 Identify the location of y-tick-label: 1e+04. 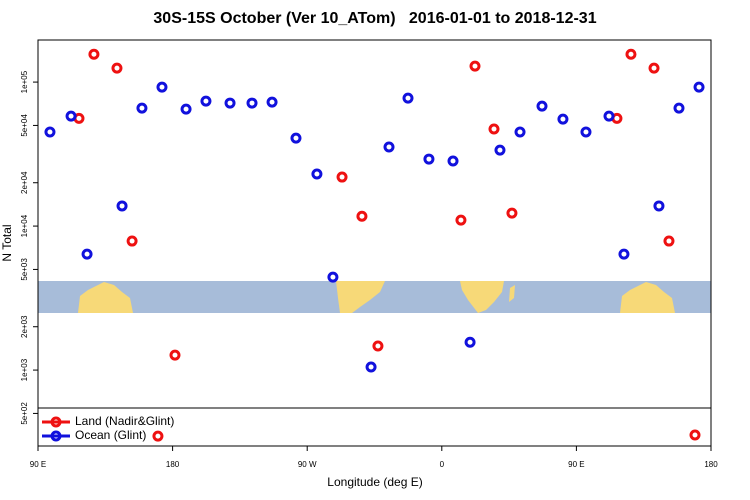
(24, 225).